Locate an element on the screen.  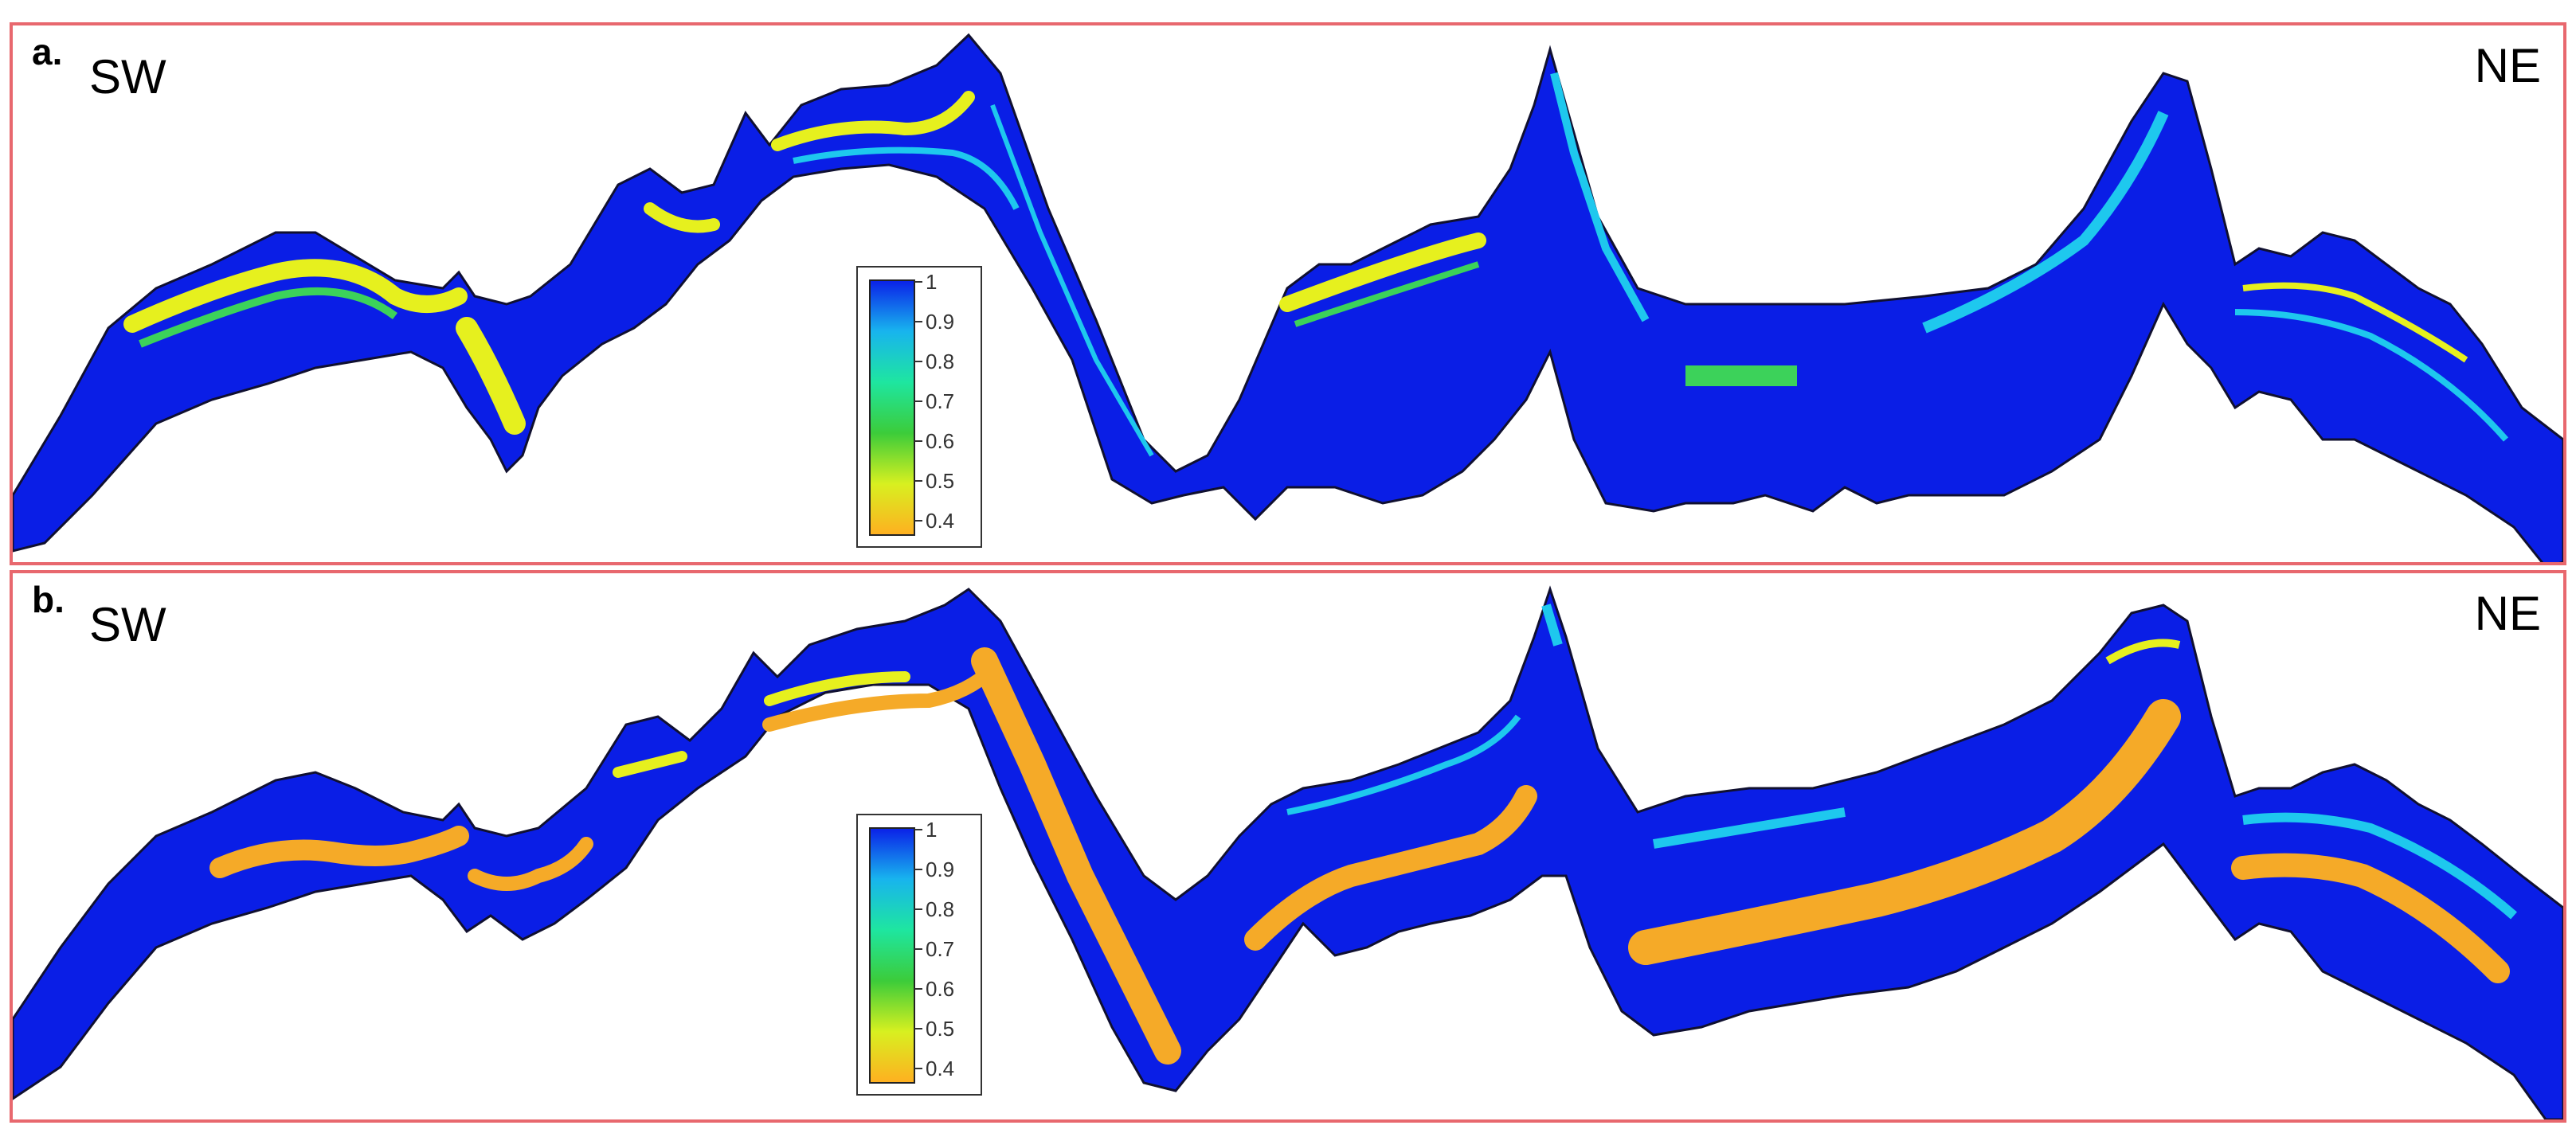
seam-yellow-far is located at coordinates (2355, 323).